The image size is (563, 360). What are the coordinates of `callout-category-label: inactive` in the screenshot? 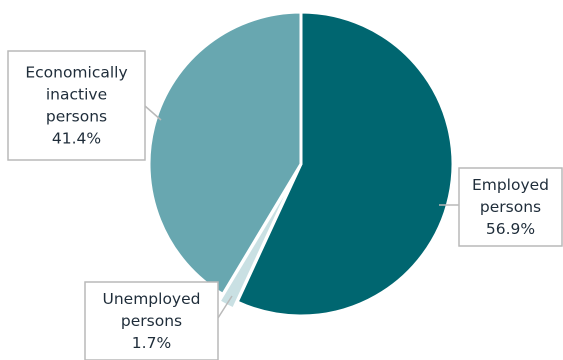 It's located at (76, 95).